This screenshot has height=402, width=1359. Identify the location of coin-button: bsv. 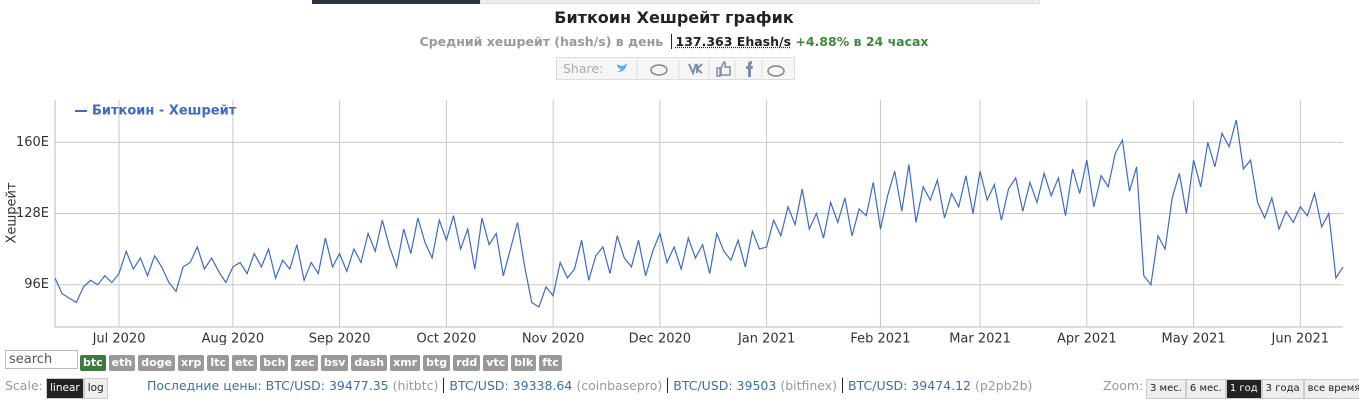
(334, 363).